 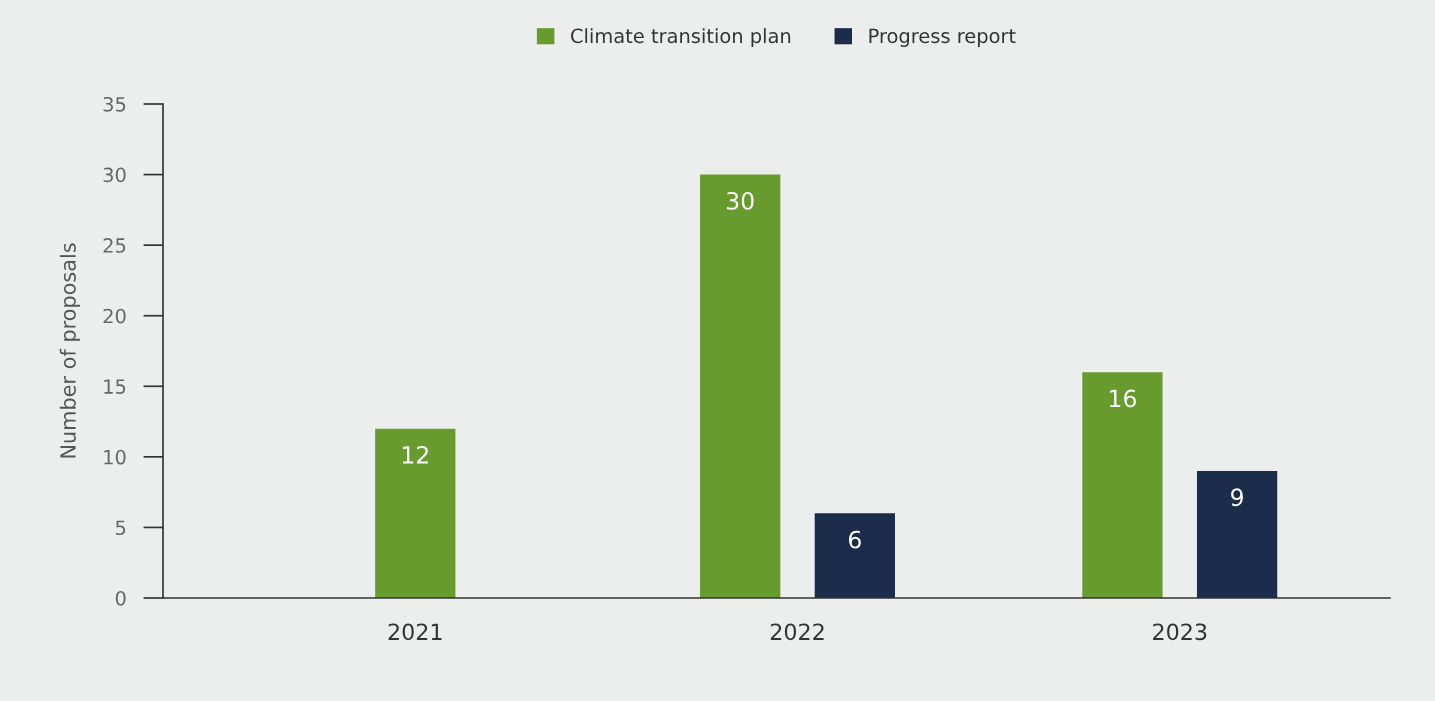 What do you see at coordinates (69, 350) in the screenshot?
I see `y-axis-title: Number of proposals` at bounding box center [69, 350].